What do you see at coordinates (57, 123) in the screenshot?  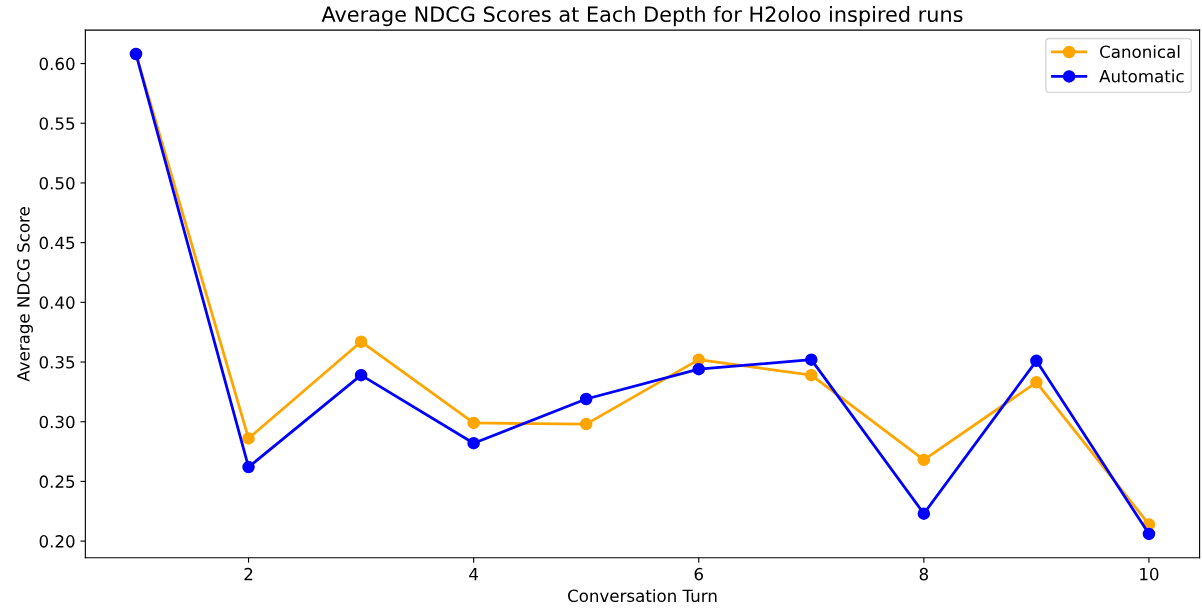 I see `y-tick-label: 0.55` at bounding box center [57, 123].